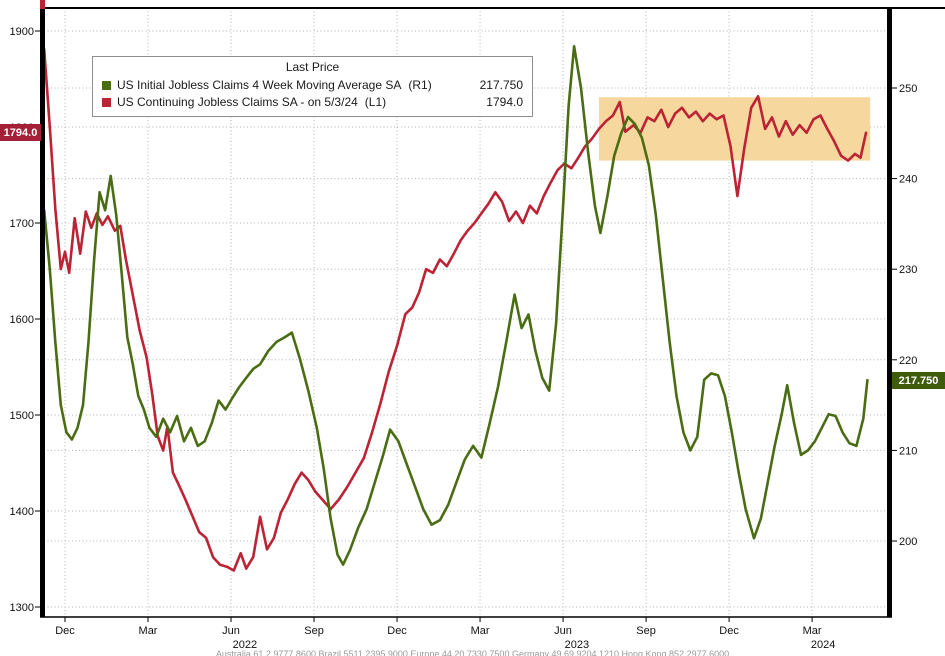 This screenshot has width=945, height=656. I want to click on x-axis-year-label: 2024, so click(823, 645).